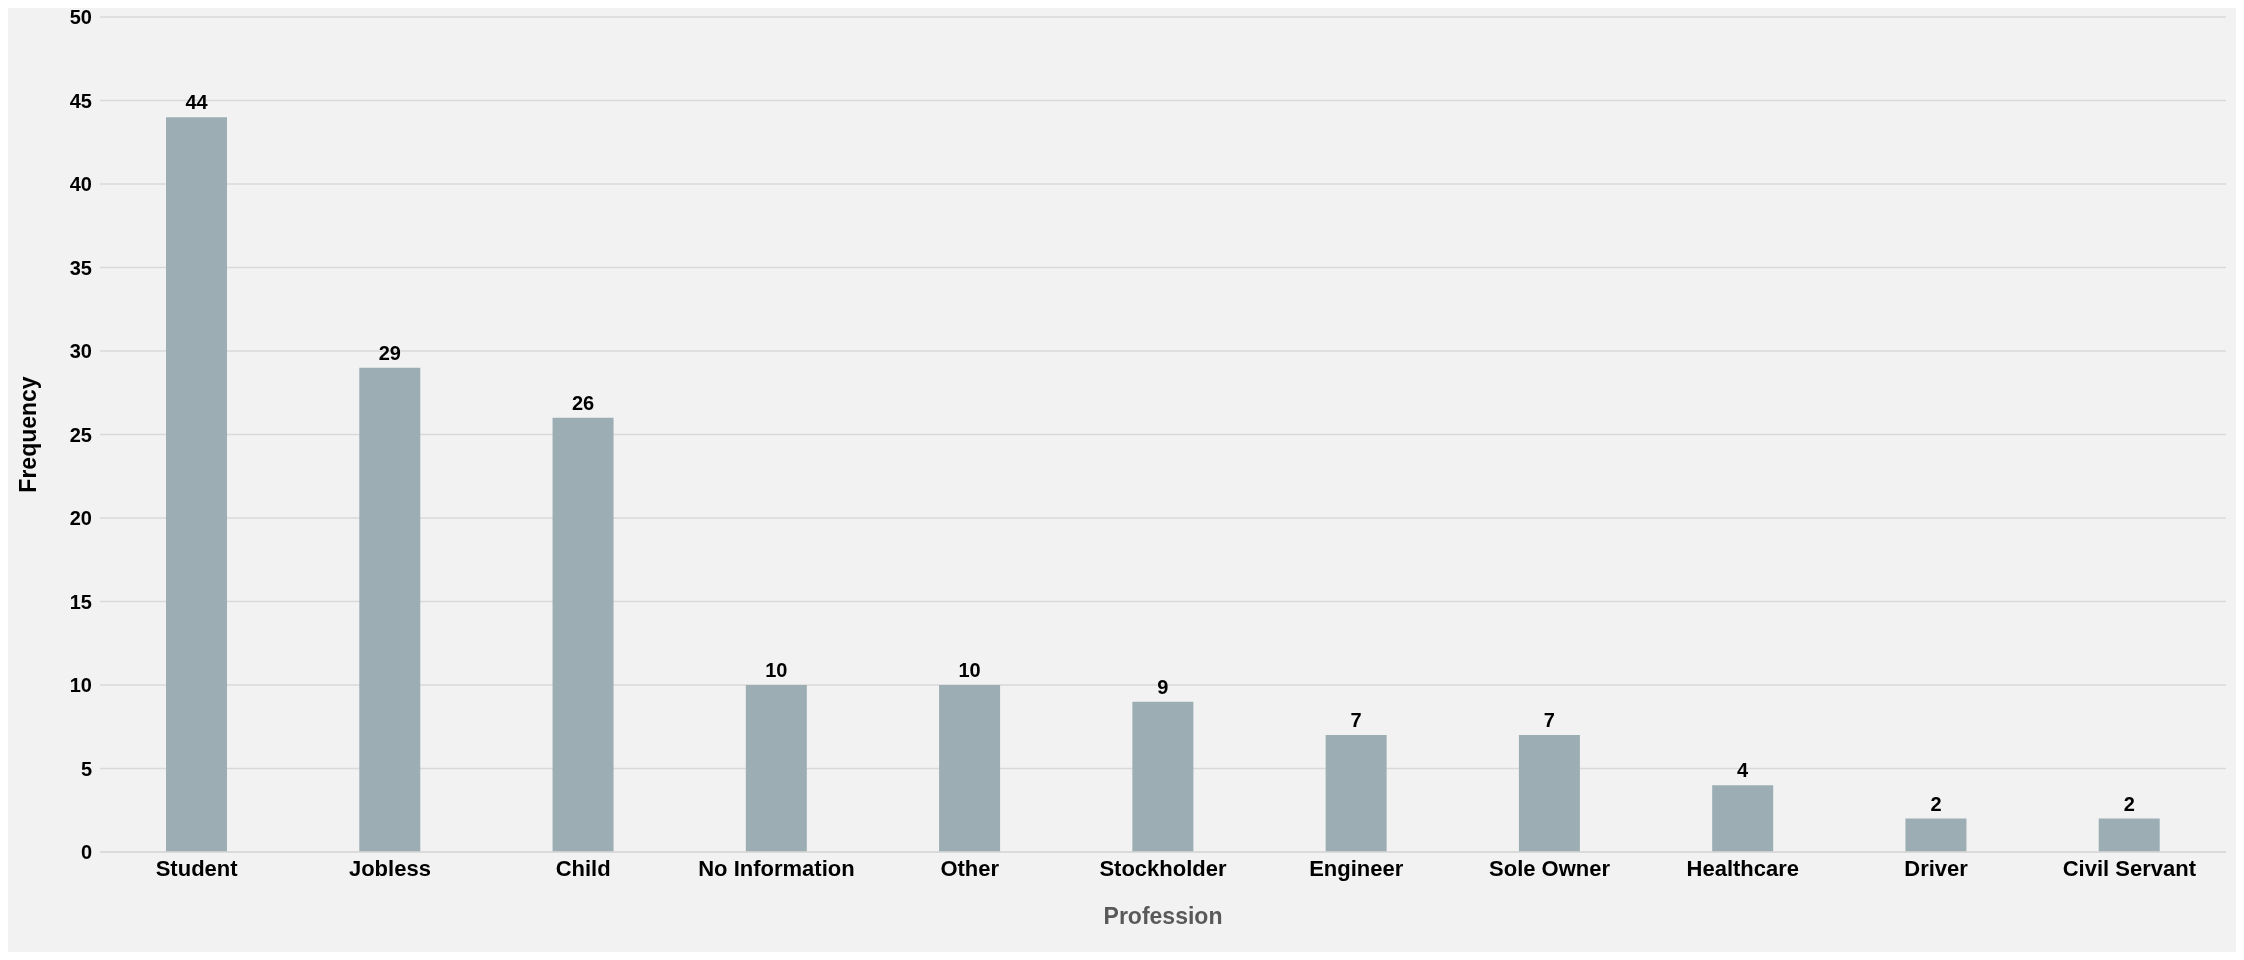  Describe the element at coordinates (1163, 868) in the screenshot. I see `x-tick-label: Stockholder` at that location.